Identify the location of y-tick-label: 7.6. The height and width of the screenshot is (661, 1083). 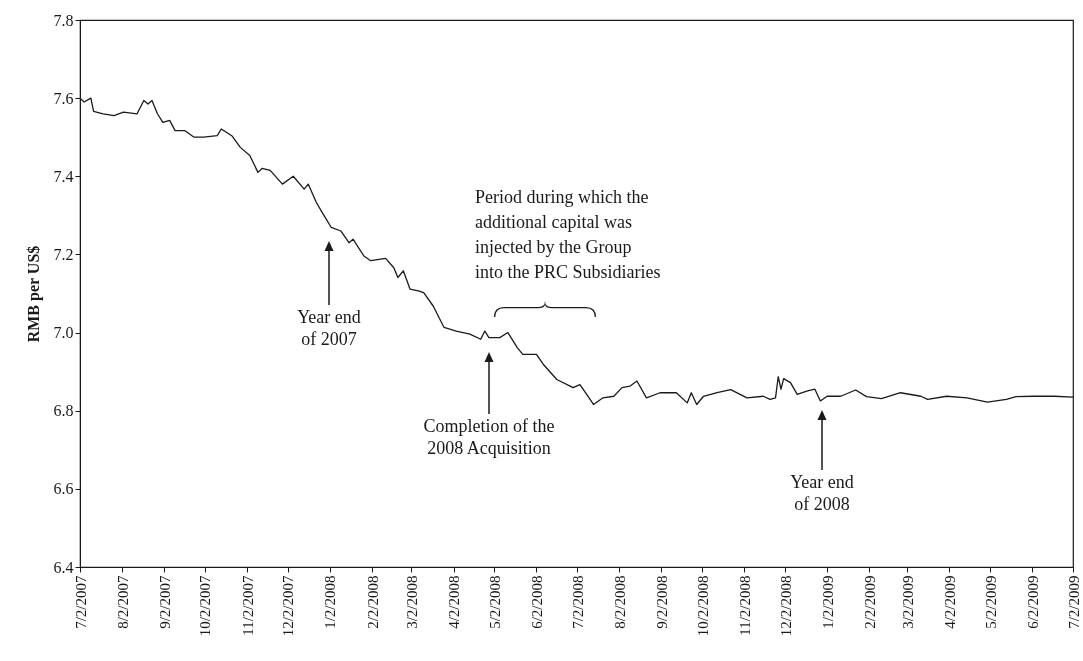
(63, 98).